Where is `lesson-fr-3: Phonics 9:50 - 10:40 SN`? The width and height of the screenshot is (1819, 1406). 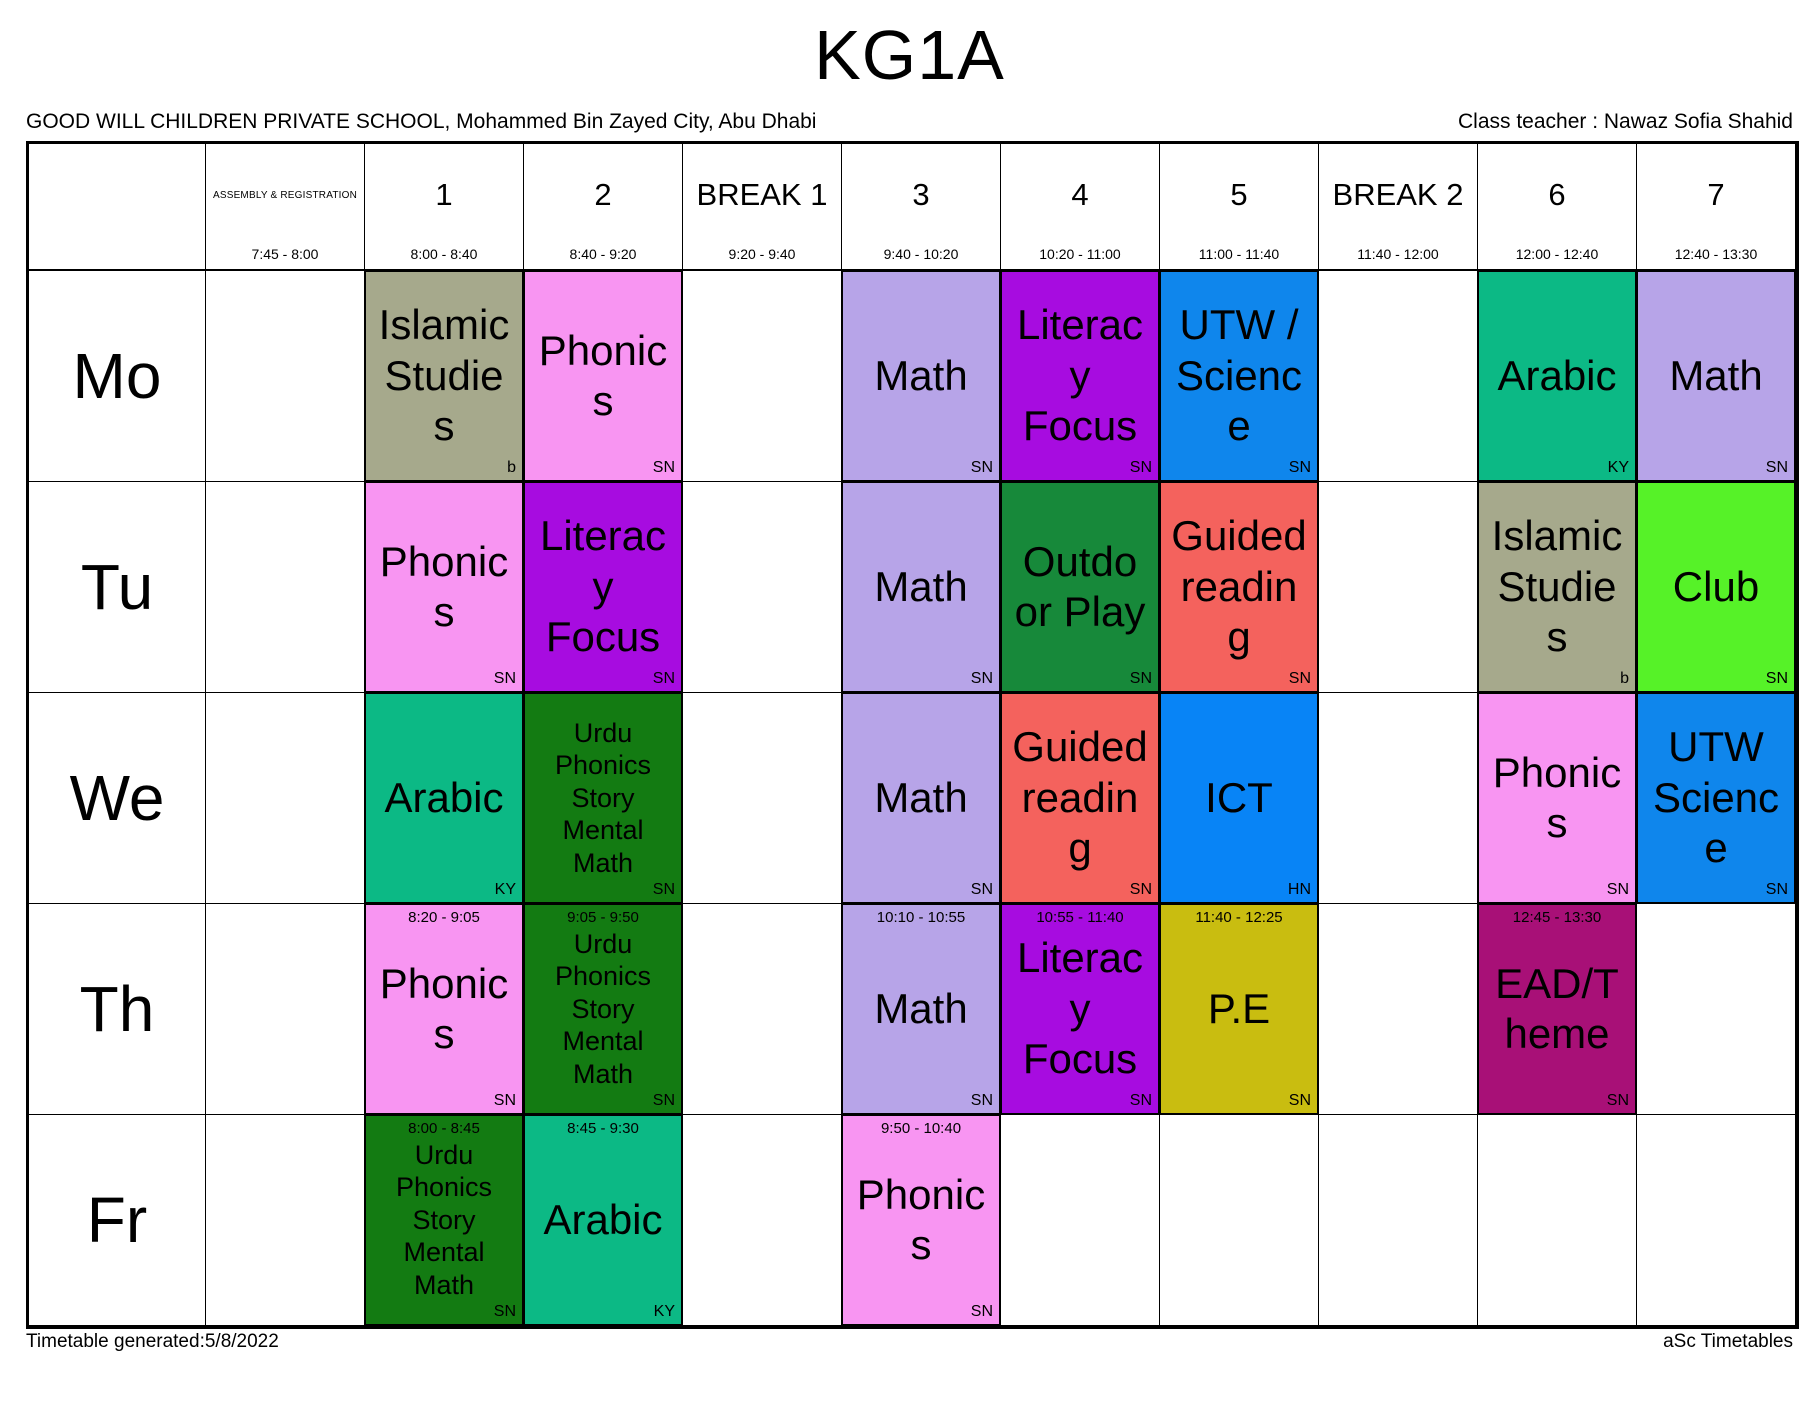 lesson-fr-3: Phonics 9:50 - 10:40 SN is located at coordinates (921, 1220).